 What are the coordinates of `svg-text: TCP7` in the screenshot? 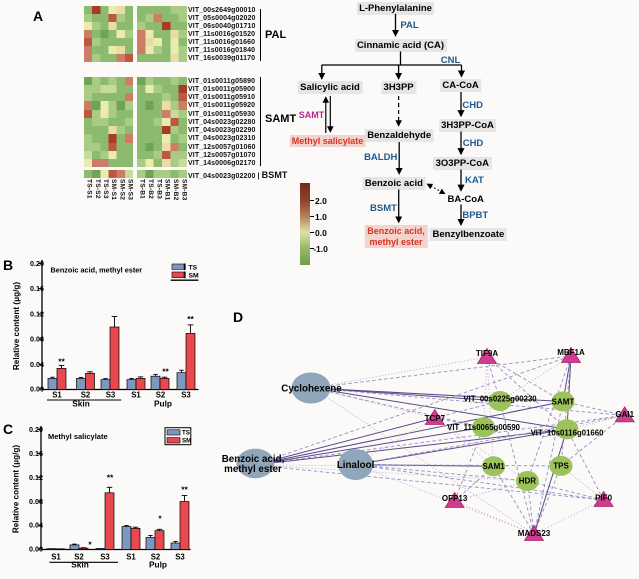 It's located at (435, 418).